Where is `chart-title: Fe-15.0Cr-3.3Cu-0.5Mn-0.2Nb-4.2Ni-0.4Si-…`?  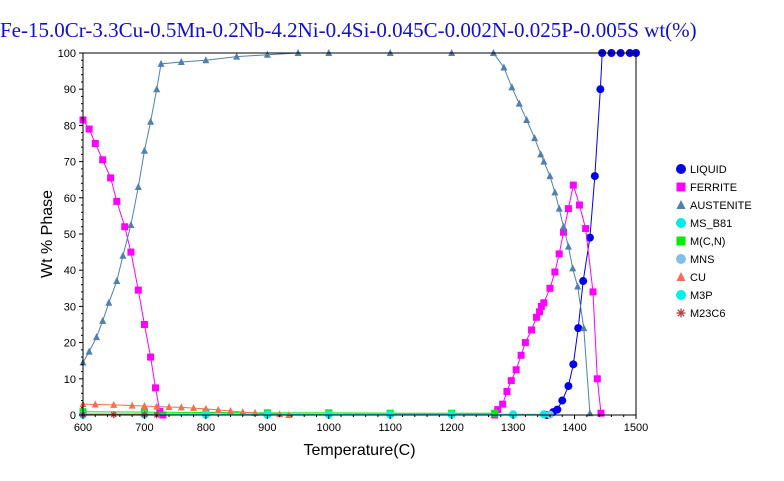
chart-title: Fe-15.0Cr-3.3Cu-0.5Mn-0.2Nb-4.2Ni-0.4Si-… is located at coordinates (348, 30).